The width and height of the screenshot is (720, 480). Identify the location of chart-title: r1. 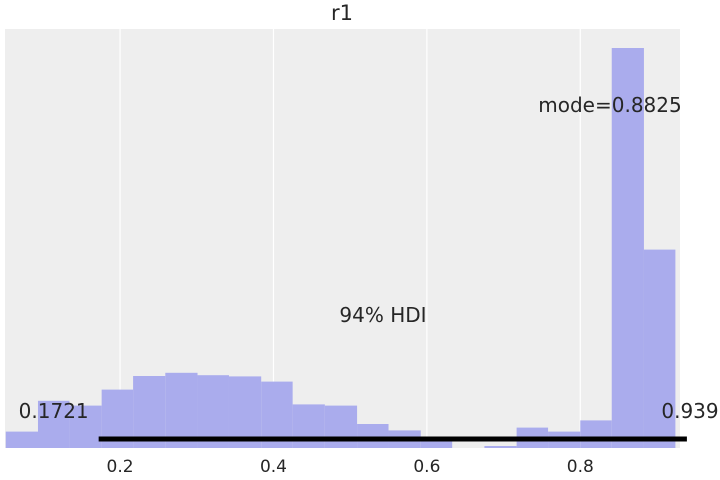
(342, 13).